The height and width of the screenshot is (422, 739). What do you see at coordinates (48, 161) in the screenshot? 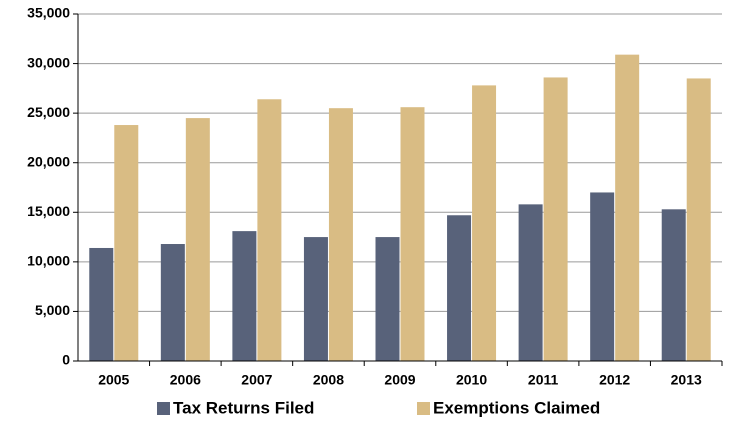
I see `y-tick-label: 20,000` at bounding box center [48, 161].